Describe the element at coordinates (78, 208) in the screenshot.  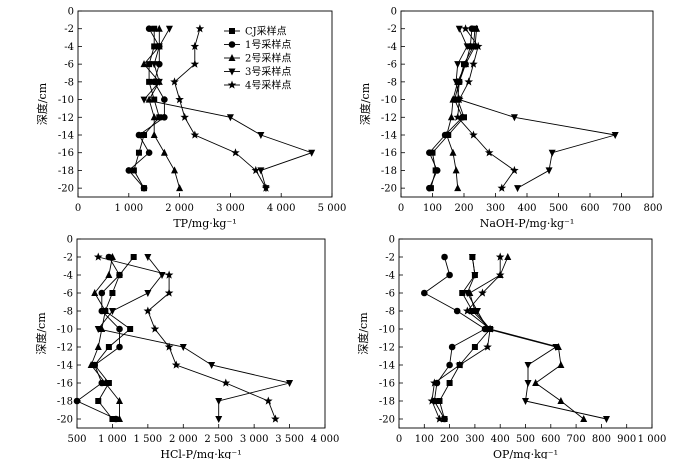
I see `x-tick-label: 0` at that location.